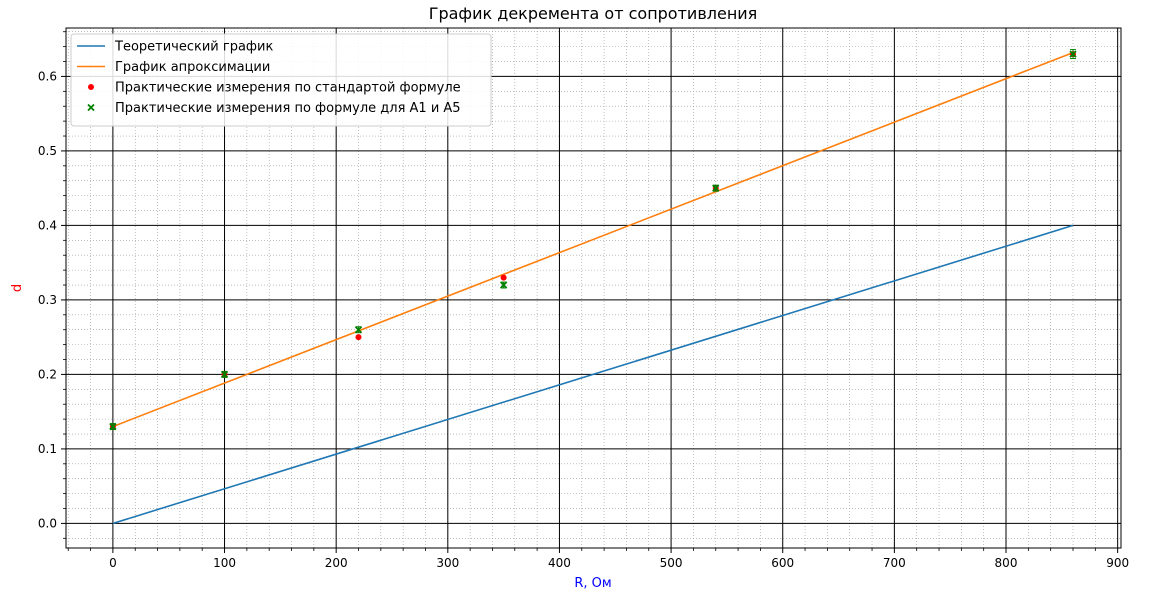 Image resolution: width=1155 pixels, height=604 pixels. I want to click on legend-circle-swatch, so click(91, 87).